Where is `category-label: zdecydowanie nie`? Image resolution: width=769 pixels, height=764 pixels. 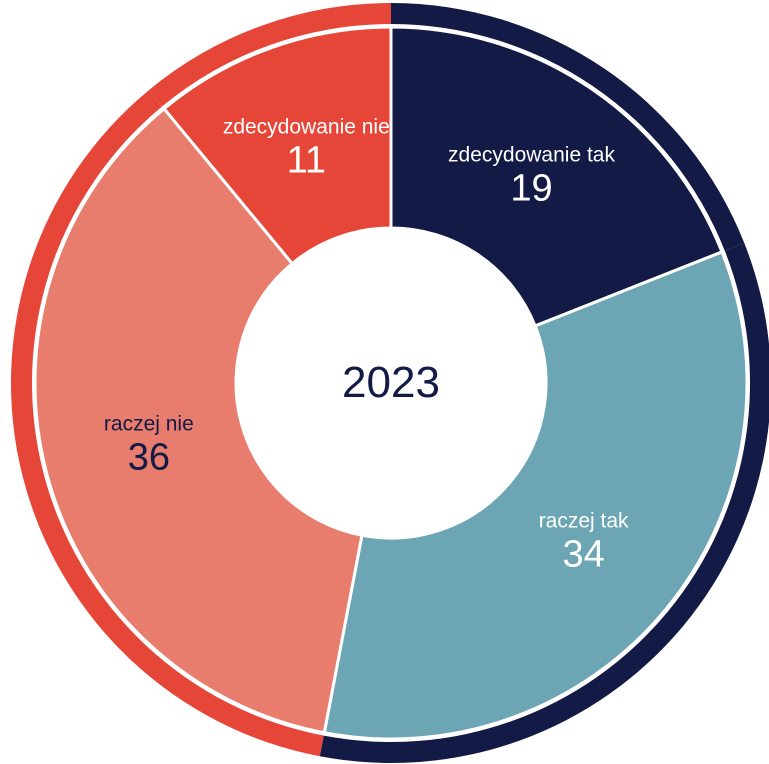 category-label: zdecydowanie nie is located at coordinates (306, 127).